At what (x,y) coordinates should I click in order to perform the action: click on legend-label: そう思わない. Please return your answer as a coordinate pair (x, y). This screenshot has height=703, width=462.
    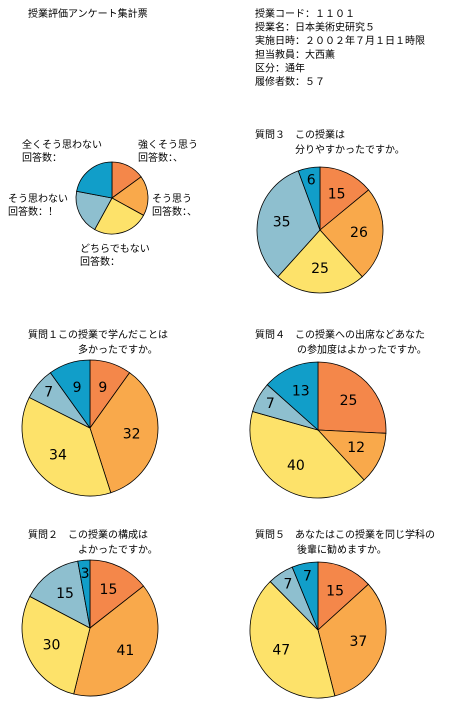
    Looking at the image, I should click on (38, 199).